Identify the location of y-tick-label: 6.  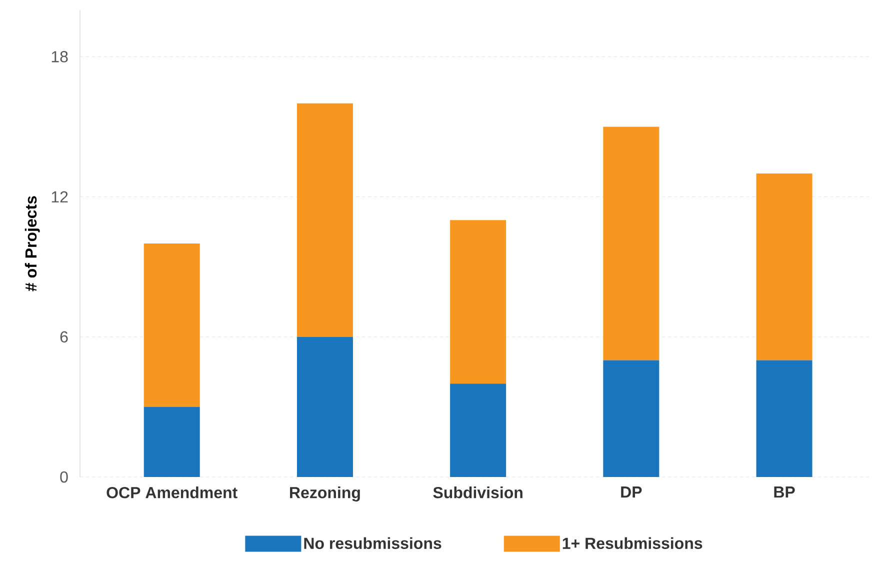
(64, 337).